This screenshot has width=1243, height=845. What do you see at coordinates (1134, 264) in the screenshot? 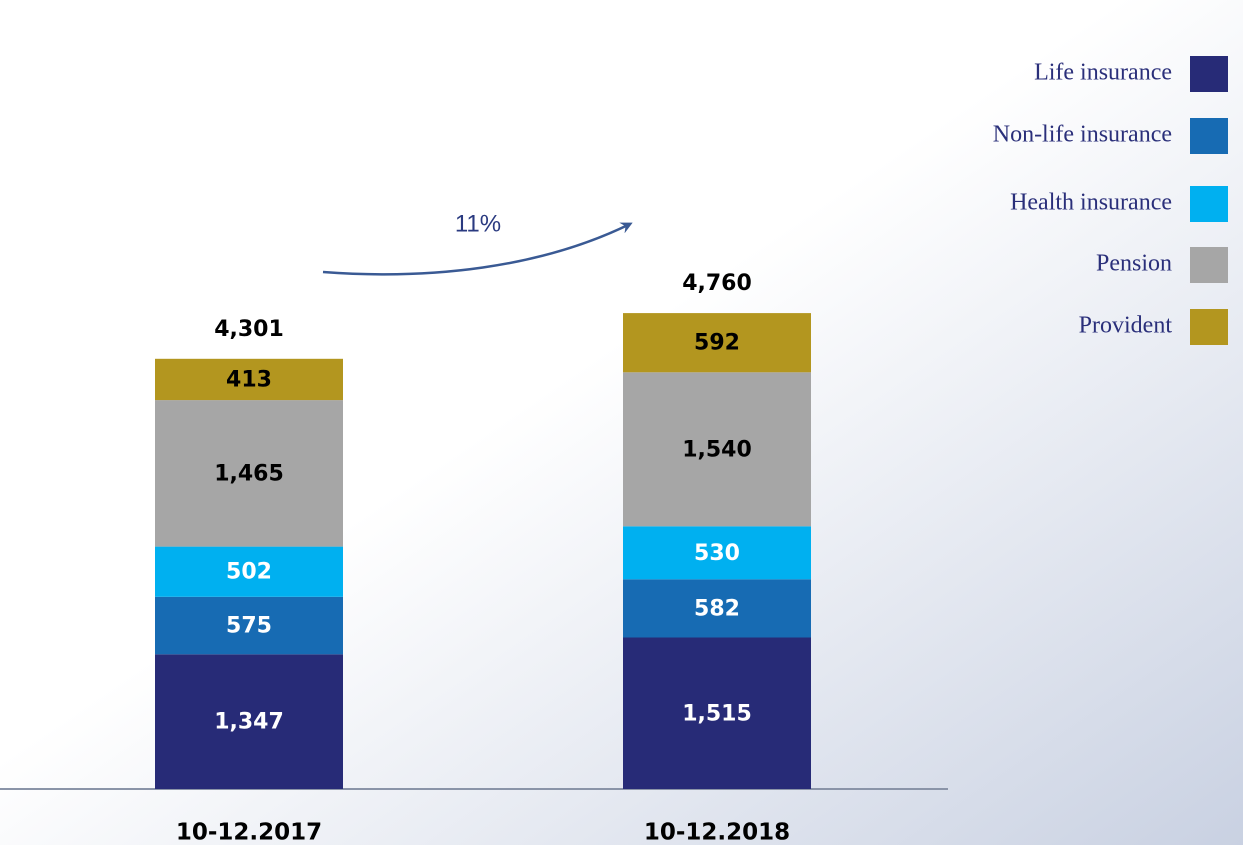
I see `legend-label: Pension` at bounding box center [1134, 264].